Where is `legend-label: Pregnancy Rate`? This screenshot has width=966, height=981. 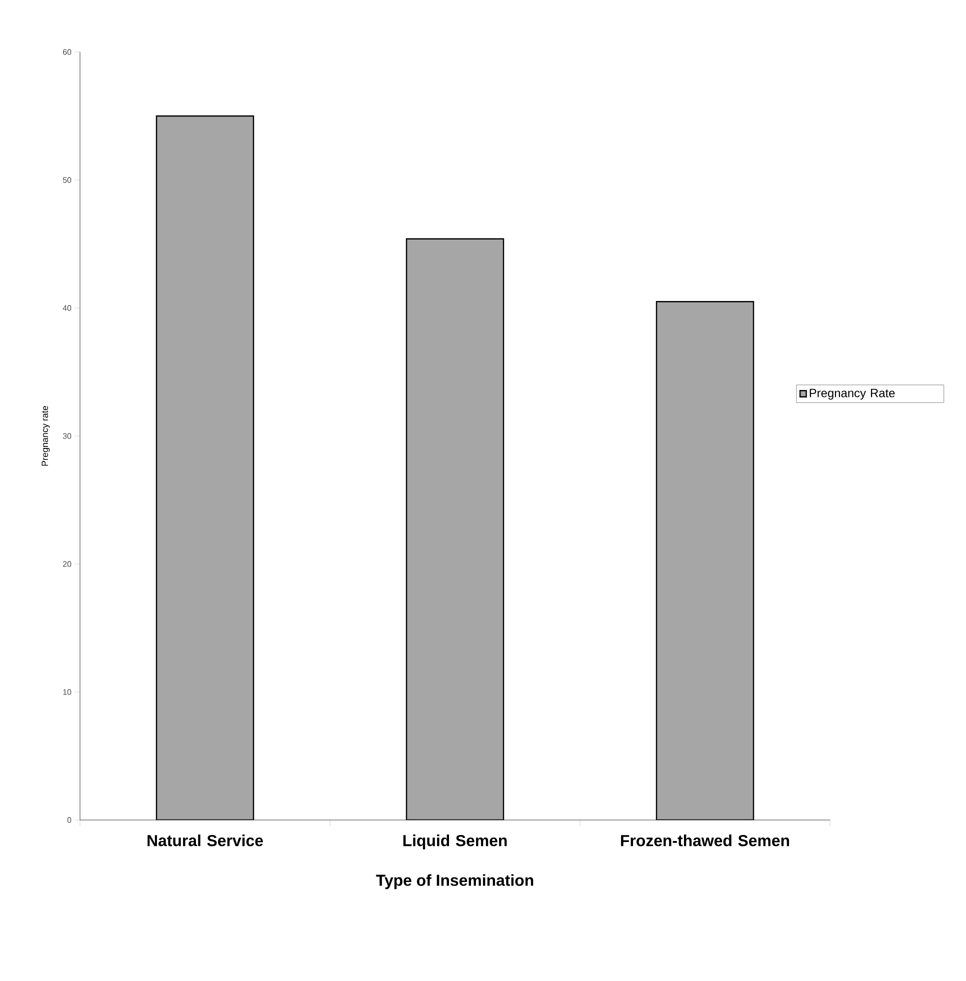 legend-label: Pregnancy Rate is located at coordinates (852, 394).